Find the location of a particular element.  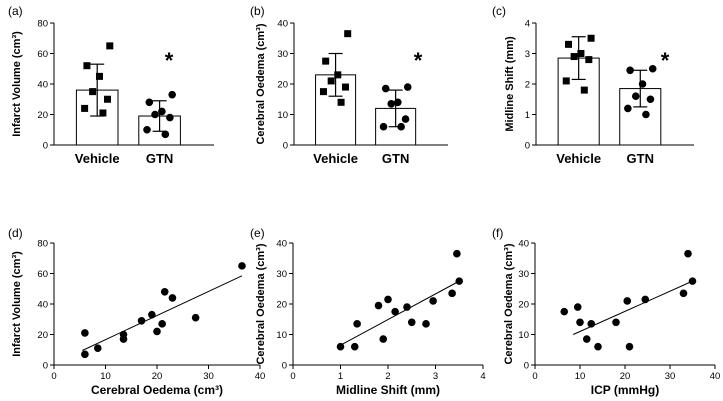

e-xtick-label-2: 2 is located at coordinates (387, 376).